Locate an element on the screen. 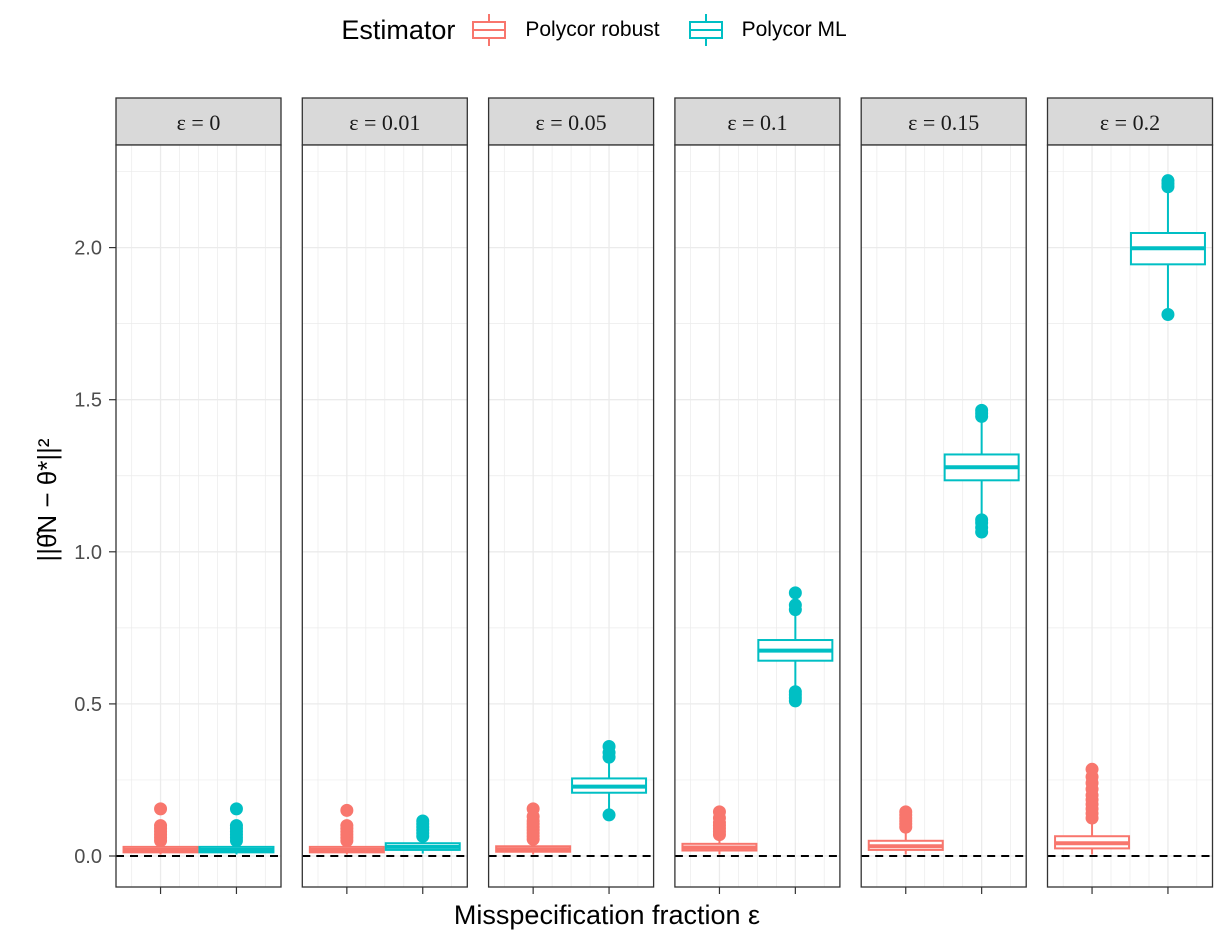 The width and height of the screenshot is (1214, 938). facet-label: ε = 0.05 is located at coordinates (571, 122).